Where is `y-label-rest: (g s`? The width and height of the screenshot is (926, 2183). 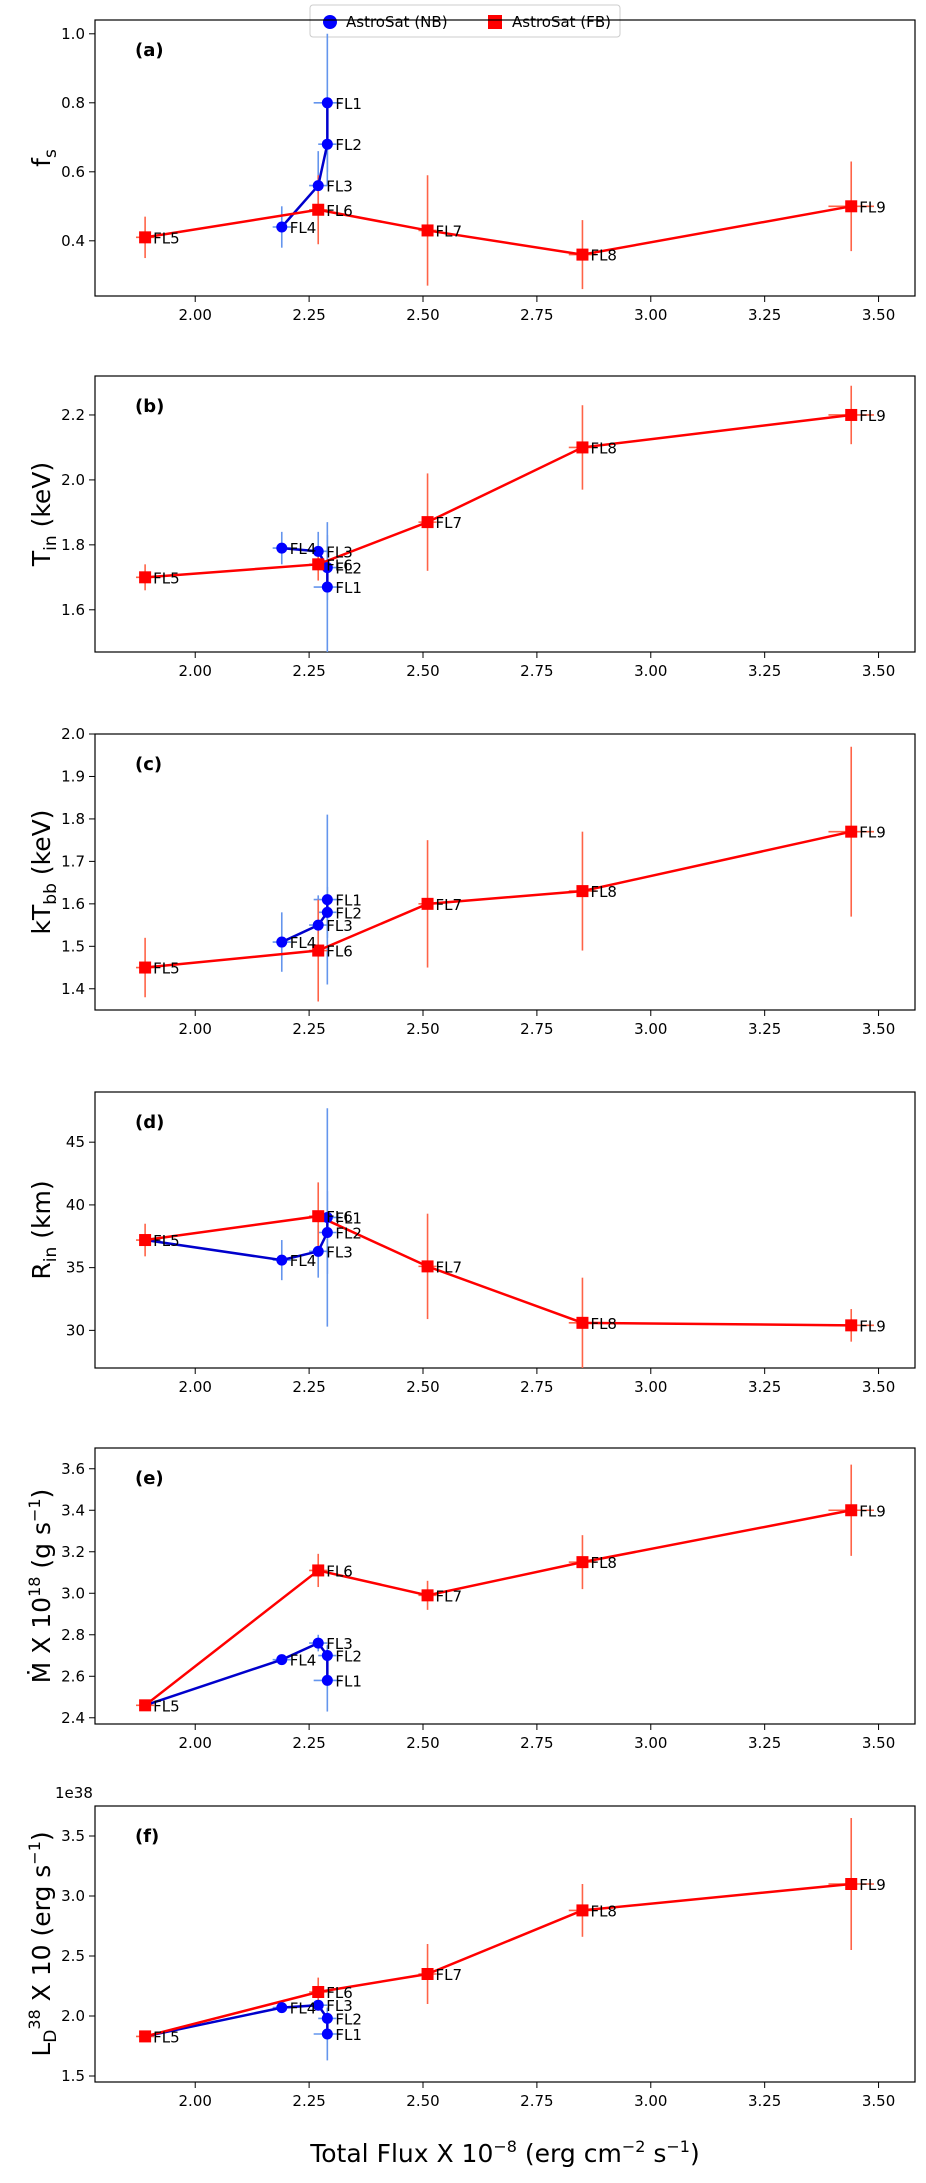 y-label-rest: (g s is located at coordinates (41, 1549).